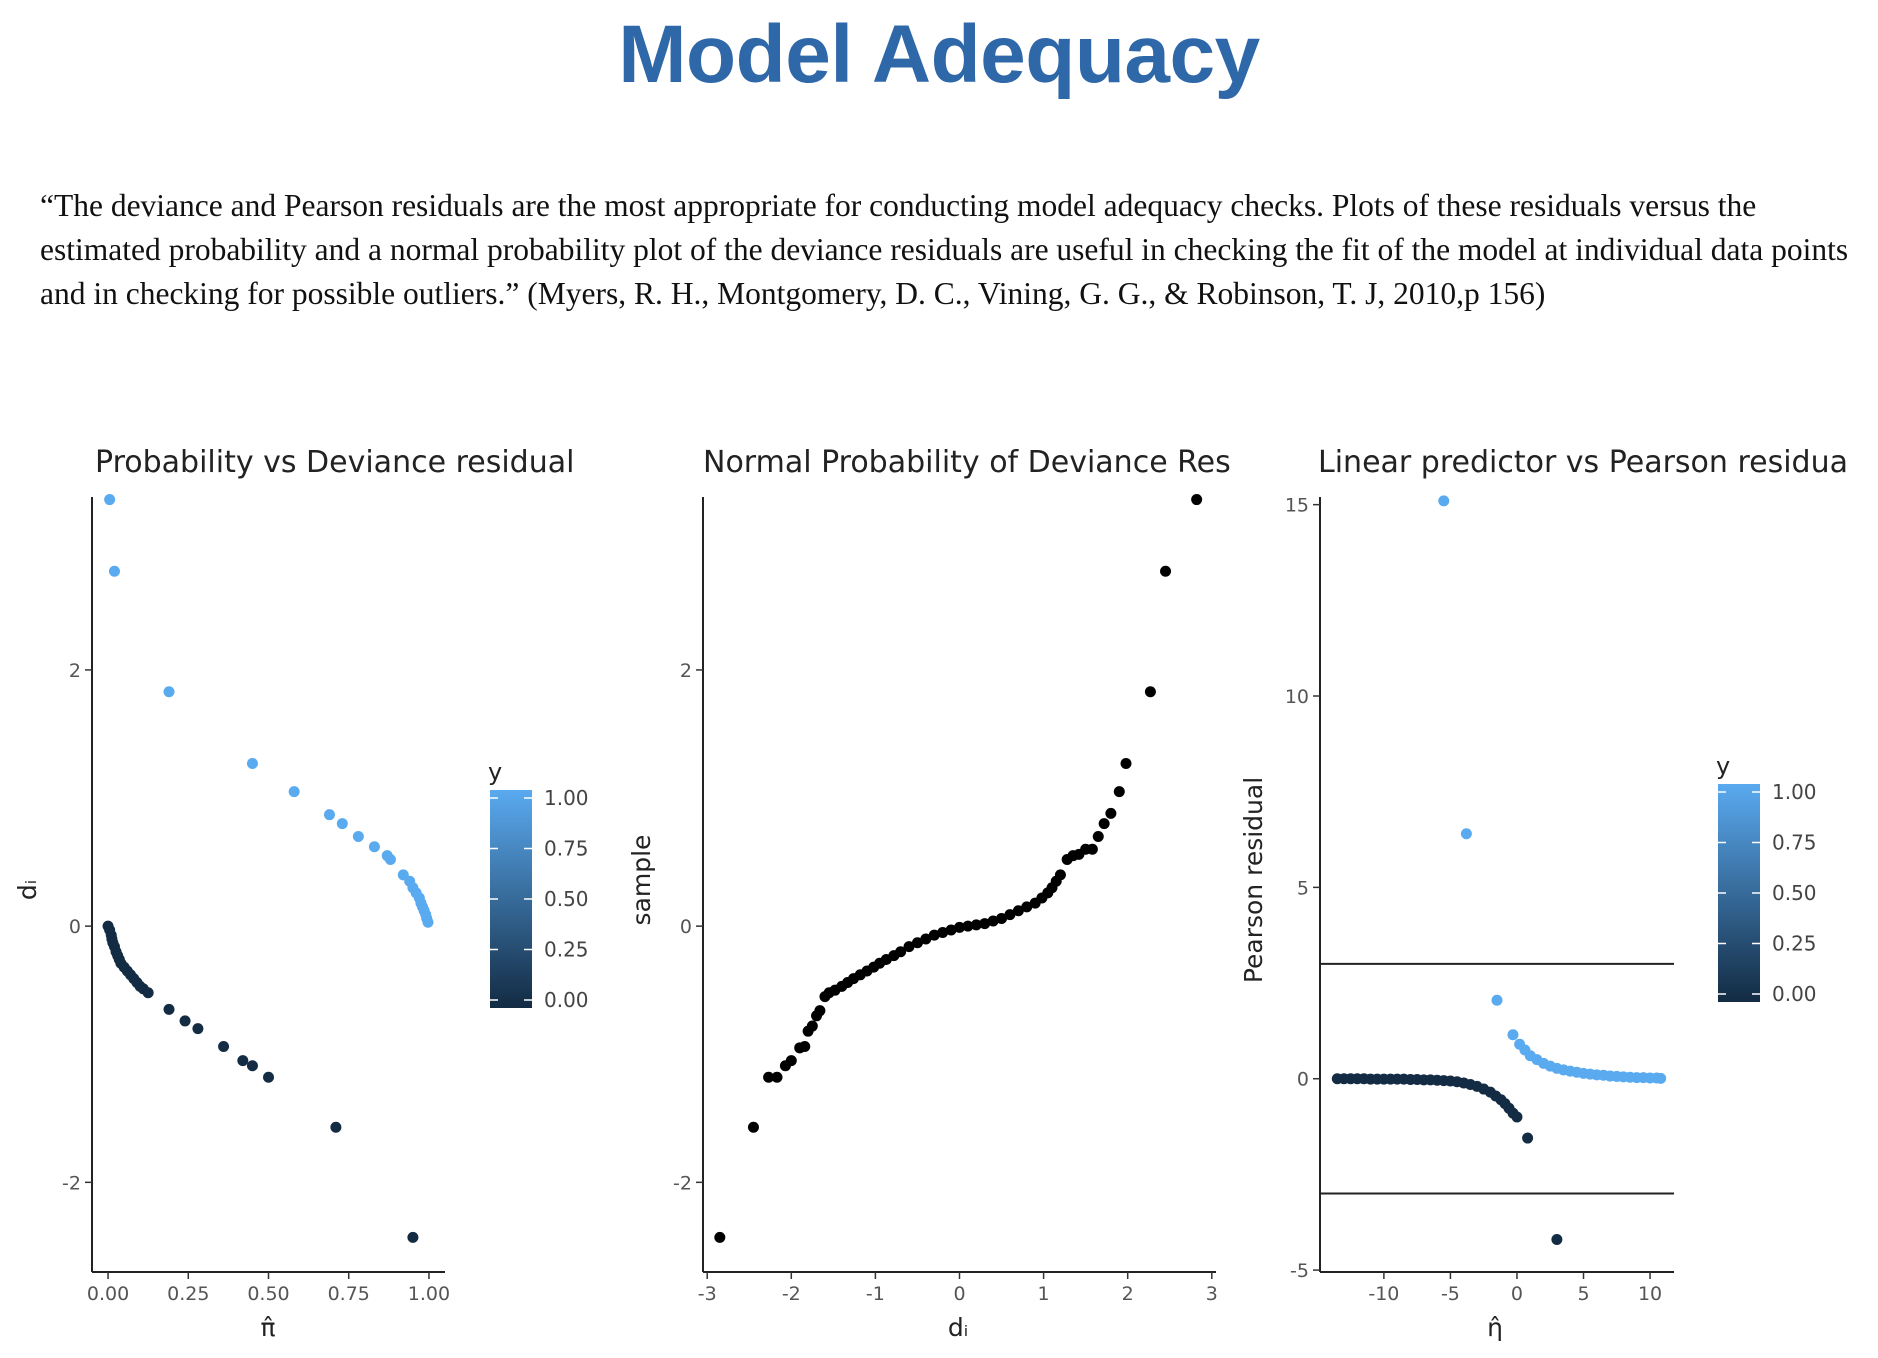 The width and height of the screenshot is (1878, 1358). I want to click on panel-1-title: Probability vs Deviance residual, so click(334, 462).